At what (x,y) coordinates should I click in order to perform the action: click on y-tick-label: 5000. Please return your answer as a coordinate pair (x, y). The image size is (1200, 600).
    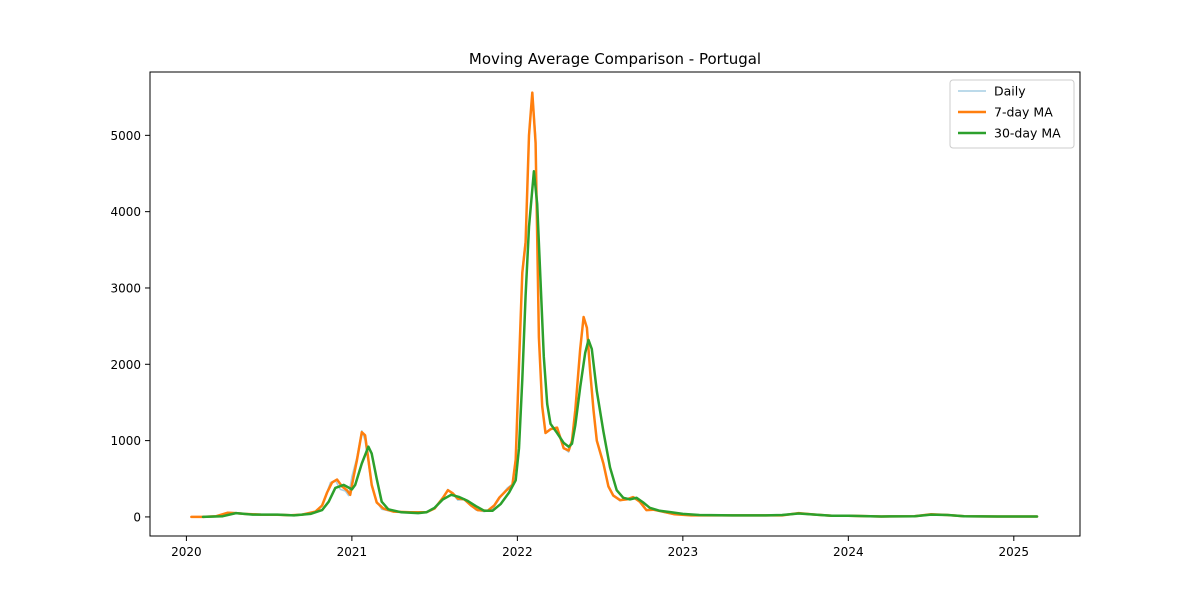
    Looking at the image, I should click on (125, 136).